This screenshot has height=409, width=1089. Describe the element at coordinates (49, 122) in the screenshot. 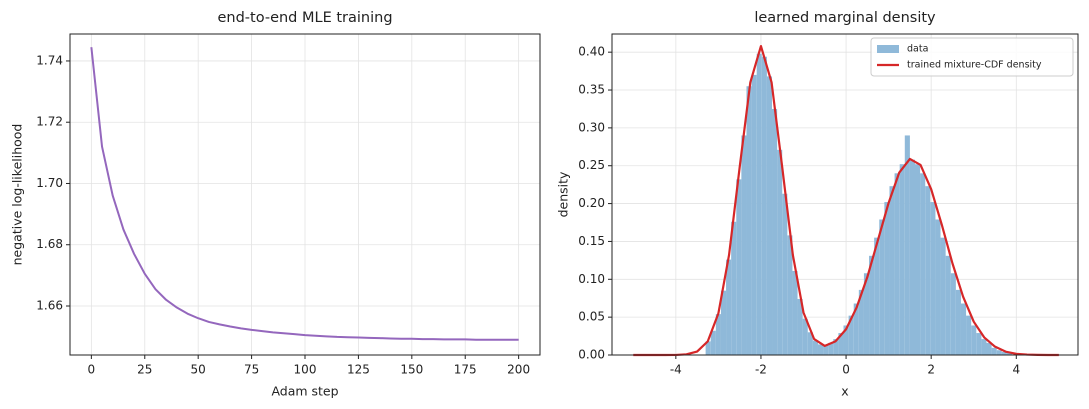

I see `y-tick-label: 1.72` at that location.